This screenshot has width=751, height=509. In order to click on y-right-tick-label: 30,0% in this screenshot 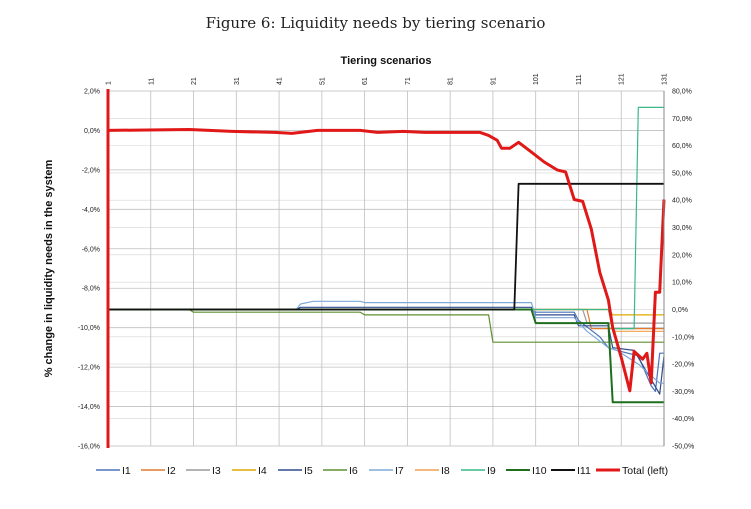, I will do `click(682, 228)`.